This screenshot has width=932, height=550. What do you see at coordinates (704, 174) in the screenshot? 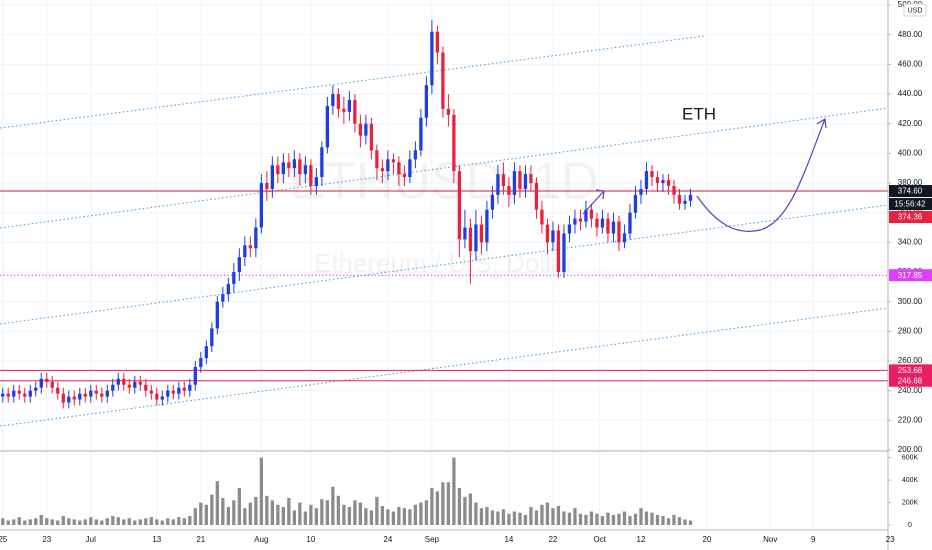
I see `projection-arrows` at bounding box center [704, 174].